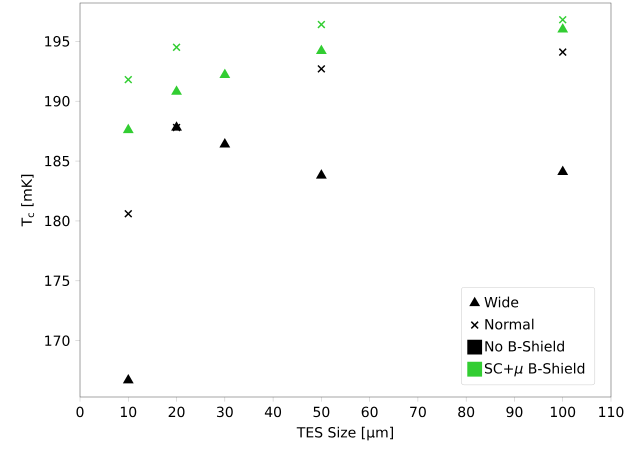 The height and width of the screenshot is (457, 629). What do you see at coordinates (57, 161) in the screenshot?
I see `y-tick-label: 185` at bounding box center [57, 161].